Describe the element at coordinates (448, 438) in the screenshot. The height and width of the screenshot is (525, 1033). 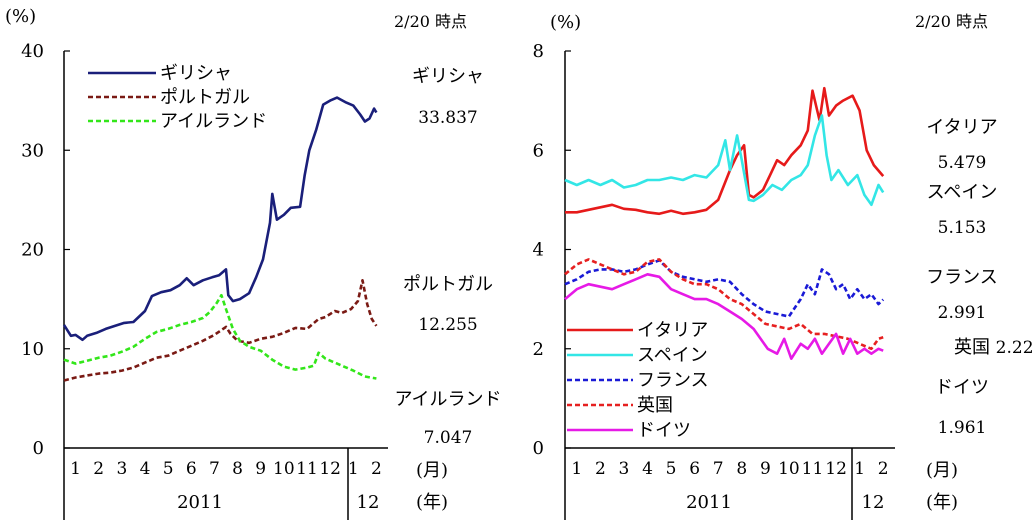
I see `end-label-value: 7.047` at that location.